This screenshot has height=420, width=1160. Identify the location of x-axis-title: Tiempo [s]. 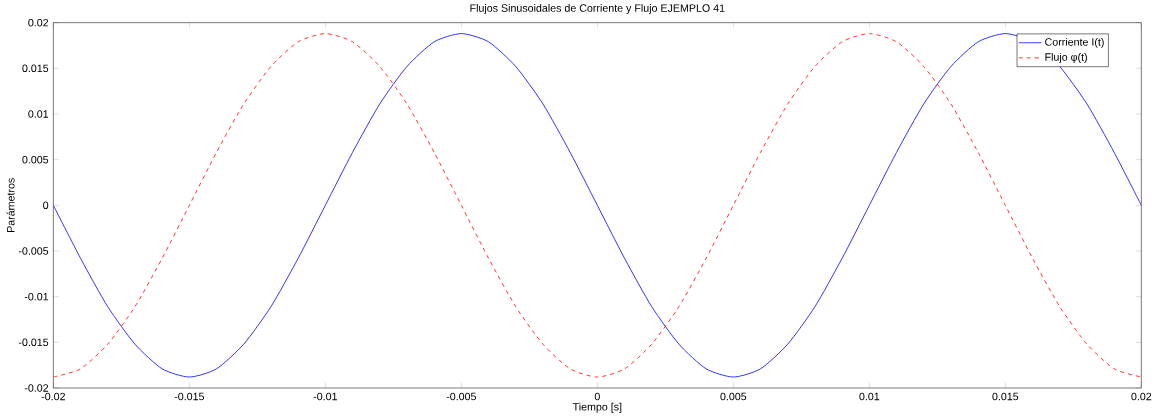
(597, 407).